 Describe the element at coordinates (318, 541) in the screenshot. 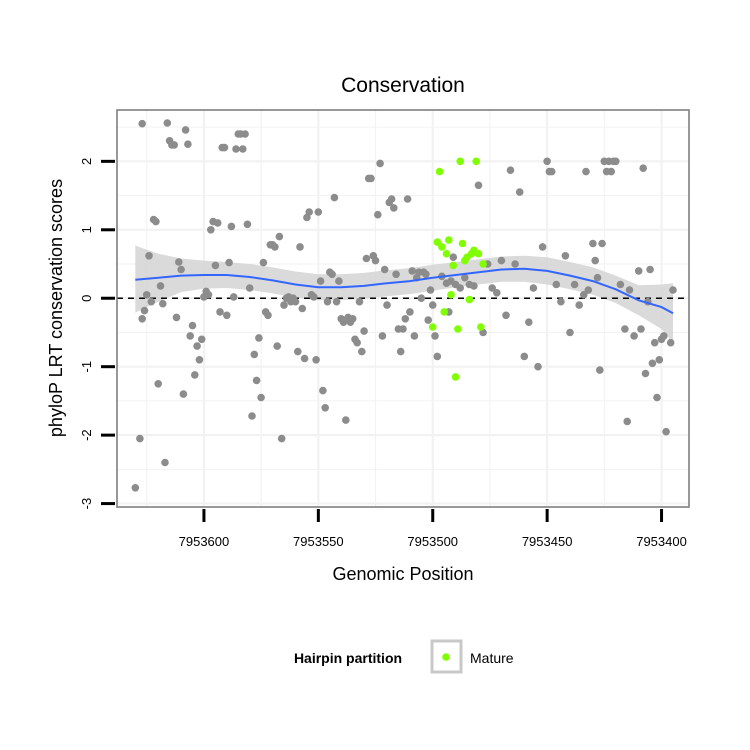

I see `x-tick-label: 7953550` at that location.